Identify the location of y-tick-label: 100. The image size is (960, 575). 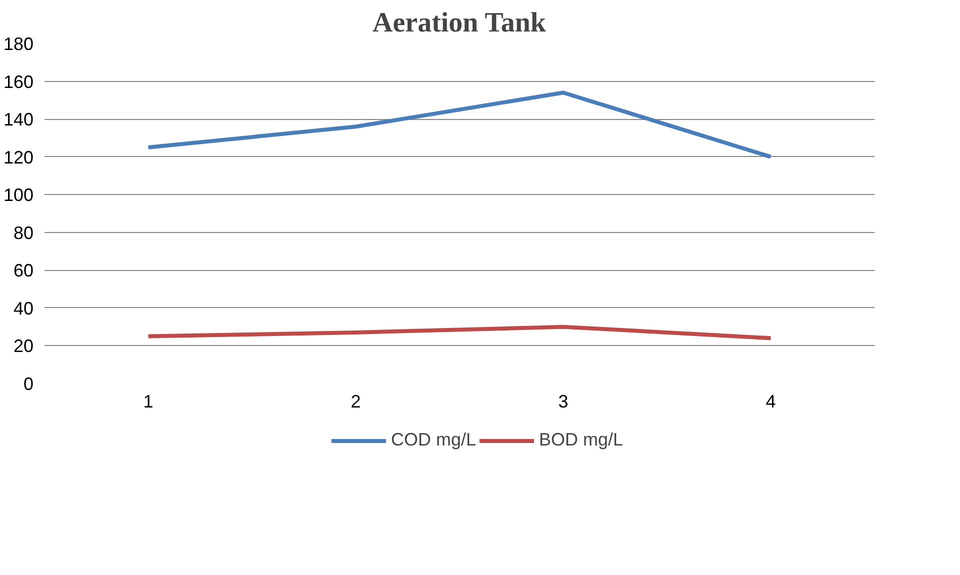
(18, 195).